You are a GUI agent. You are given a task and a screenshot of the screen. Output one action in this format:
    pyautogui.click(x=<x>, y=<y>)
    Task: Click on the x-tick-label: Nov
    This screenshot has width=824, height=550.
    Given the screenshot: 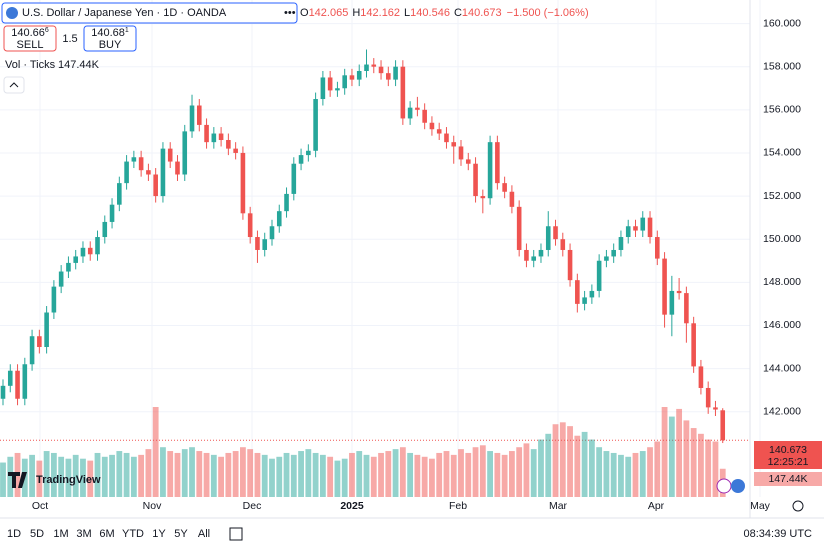 What is the action you would take?
    pyautogui.click(x=152, y=506)
    